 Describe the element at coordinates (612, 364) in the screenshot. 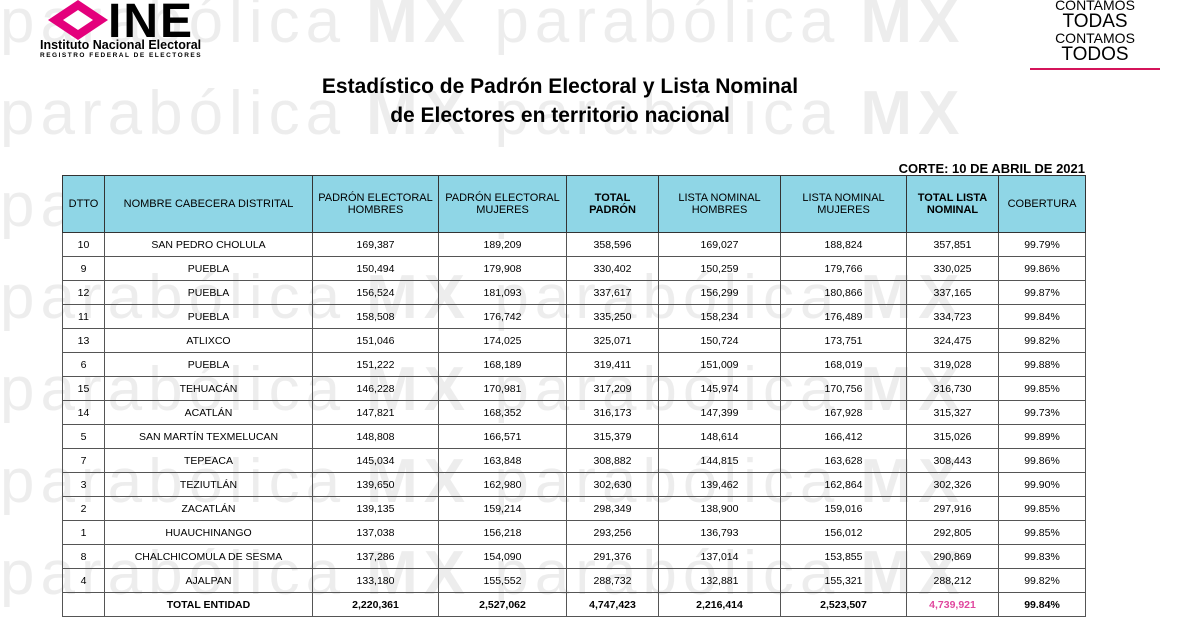

I see `cell: 319,411` at that location.